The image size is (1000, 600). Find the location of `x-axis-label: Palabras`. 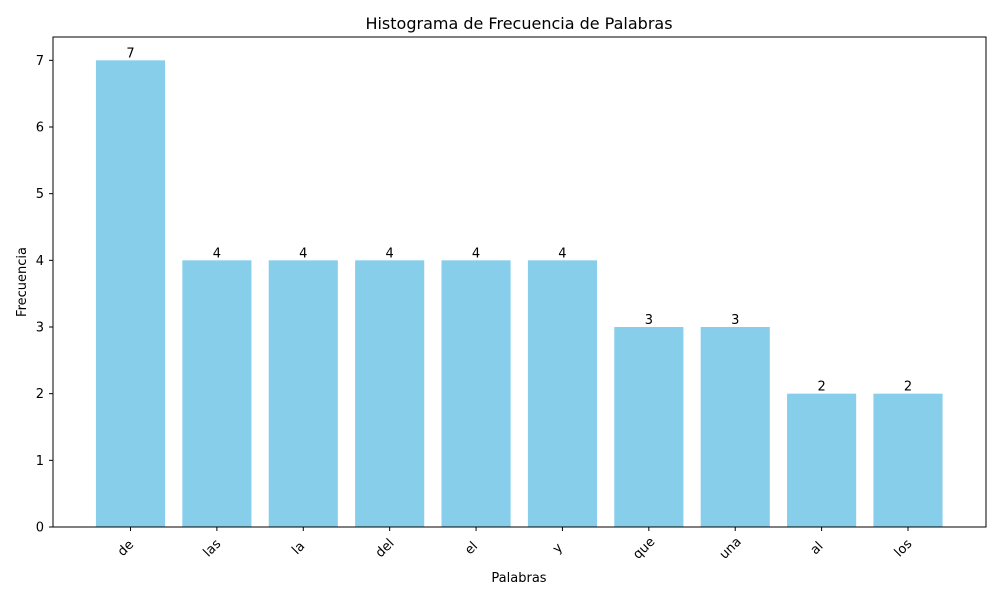

x-axis-label: Palabras is located at coordinates (518, 578).